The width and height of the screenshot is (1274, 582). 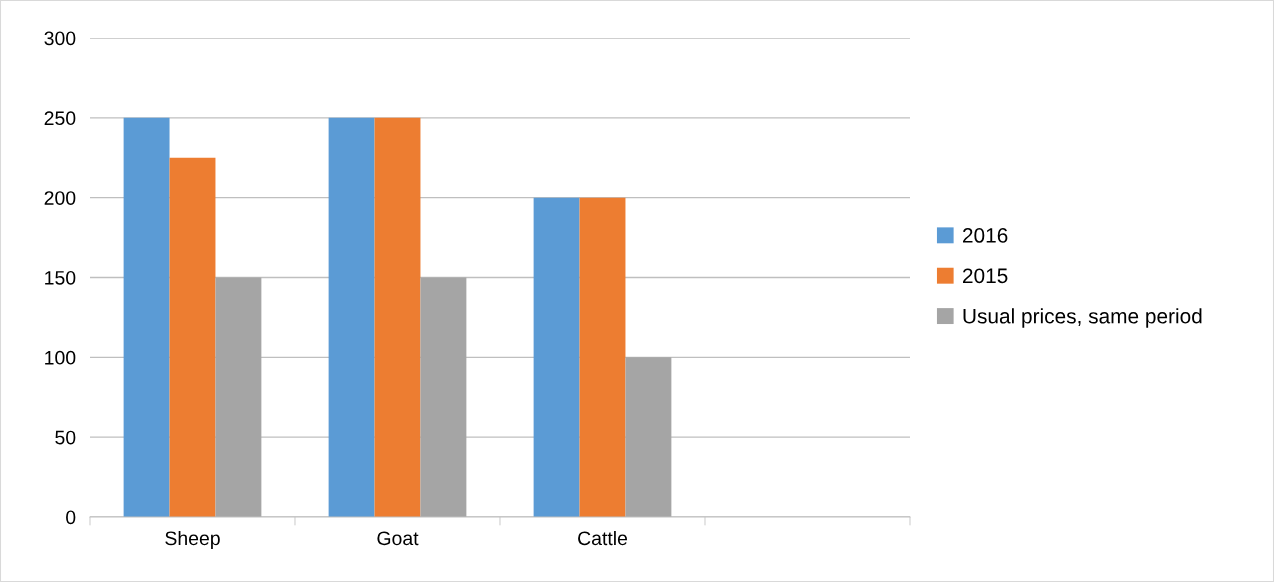 I want to click on y-tick-label: 150, so click(x=60, y=277).